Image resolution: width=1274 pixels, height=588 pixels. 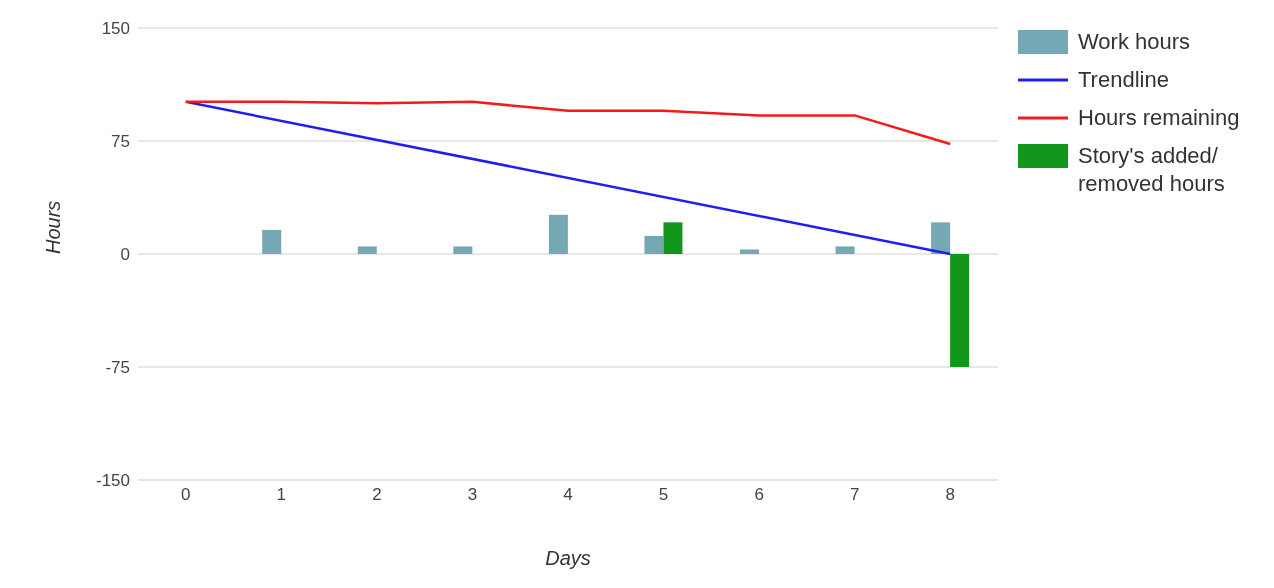 What do you see at coordinates (281, 495) in the screenshot?
I see `x-tick-label: 1` at bounding box center [281, 495].